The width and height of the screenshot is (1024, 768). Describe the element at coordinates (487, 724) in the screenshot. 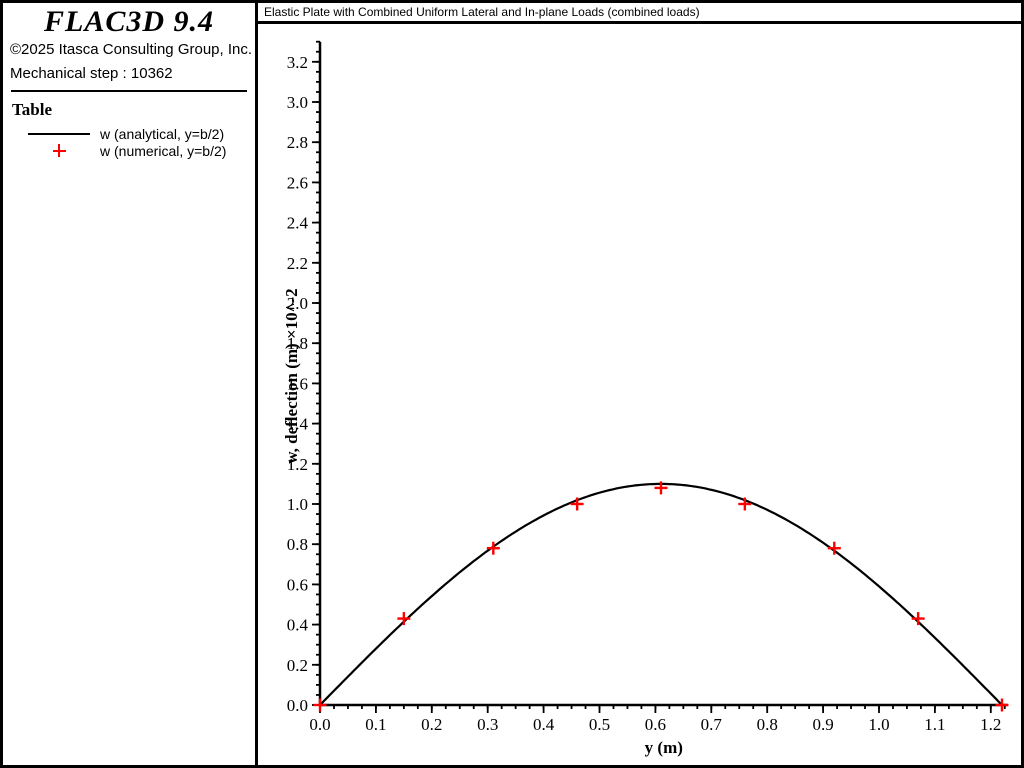

I see `x-tick-label: 0.3` at that location.